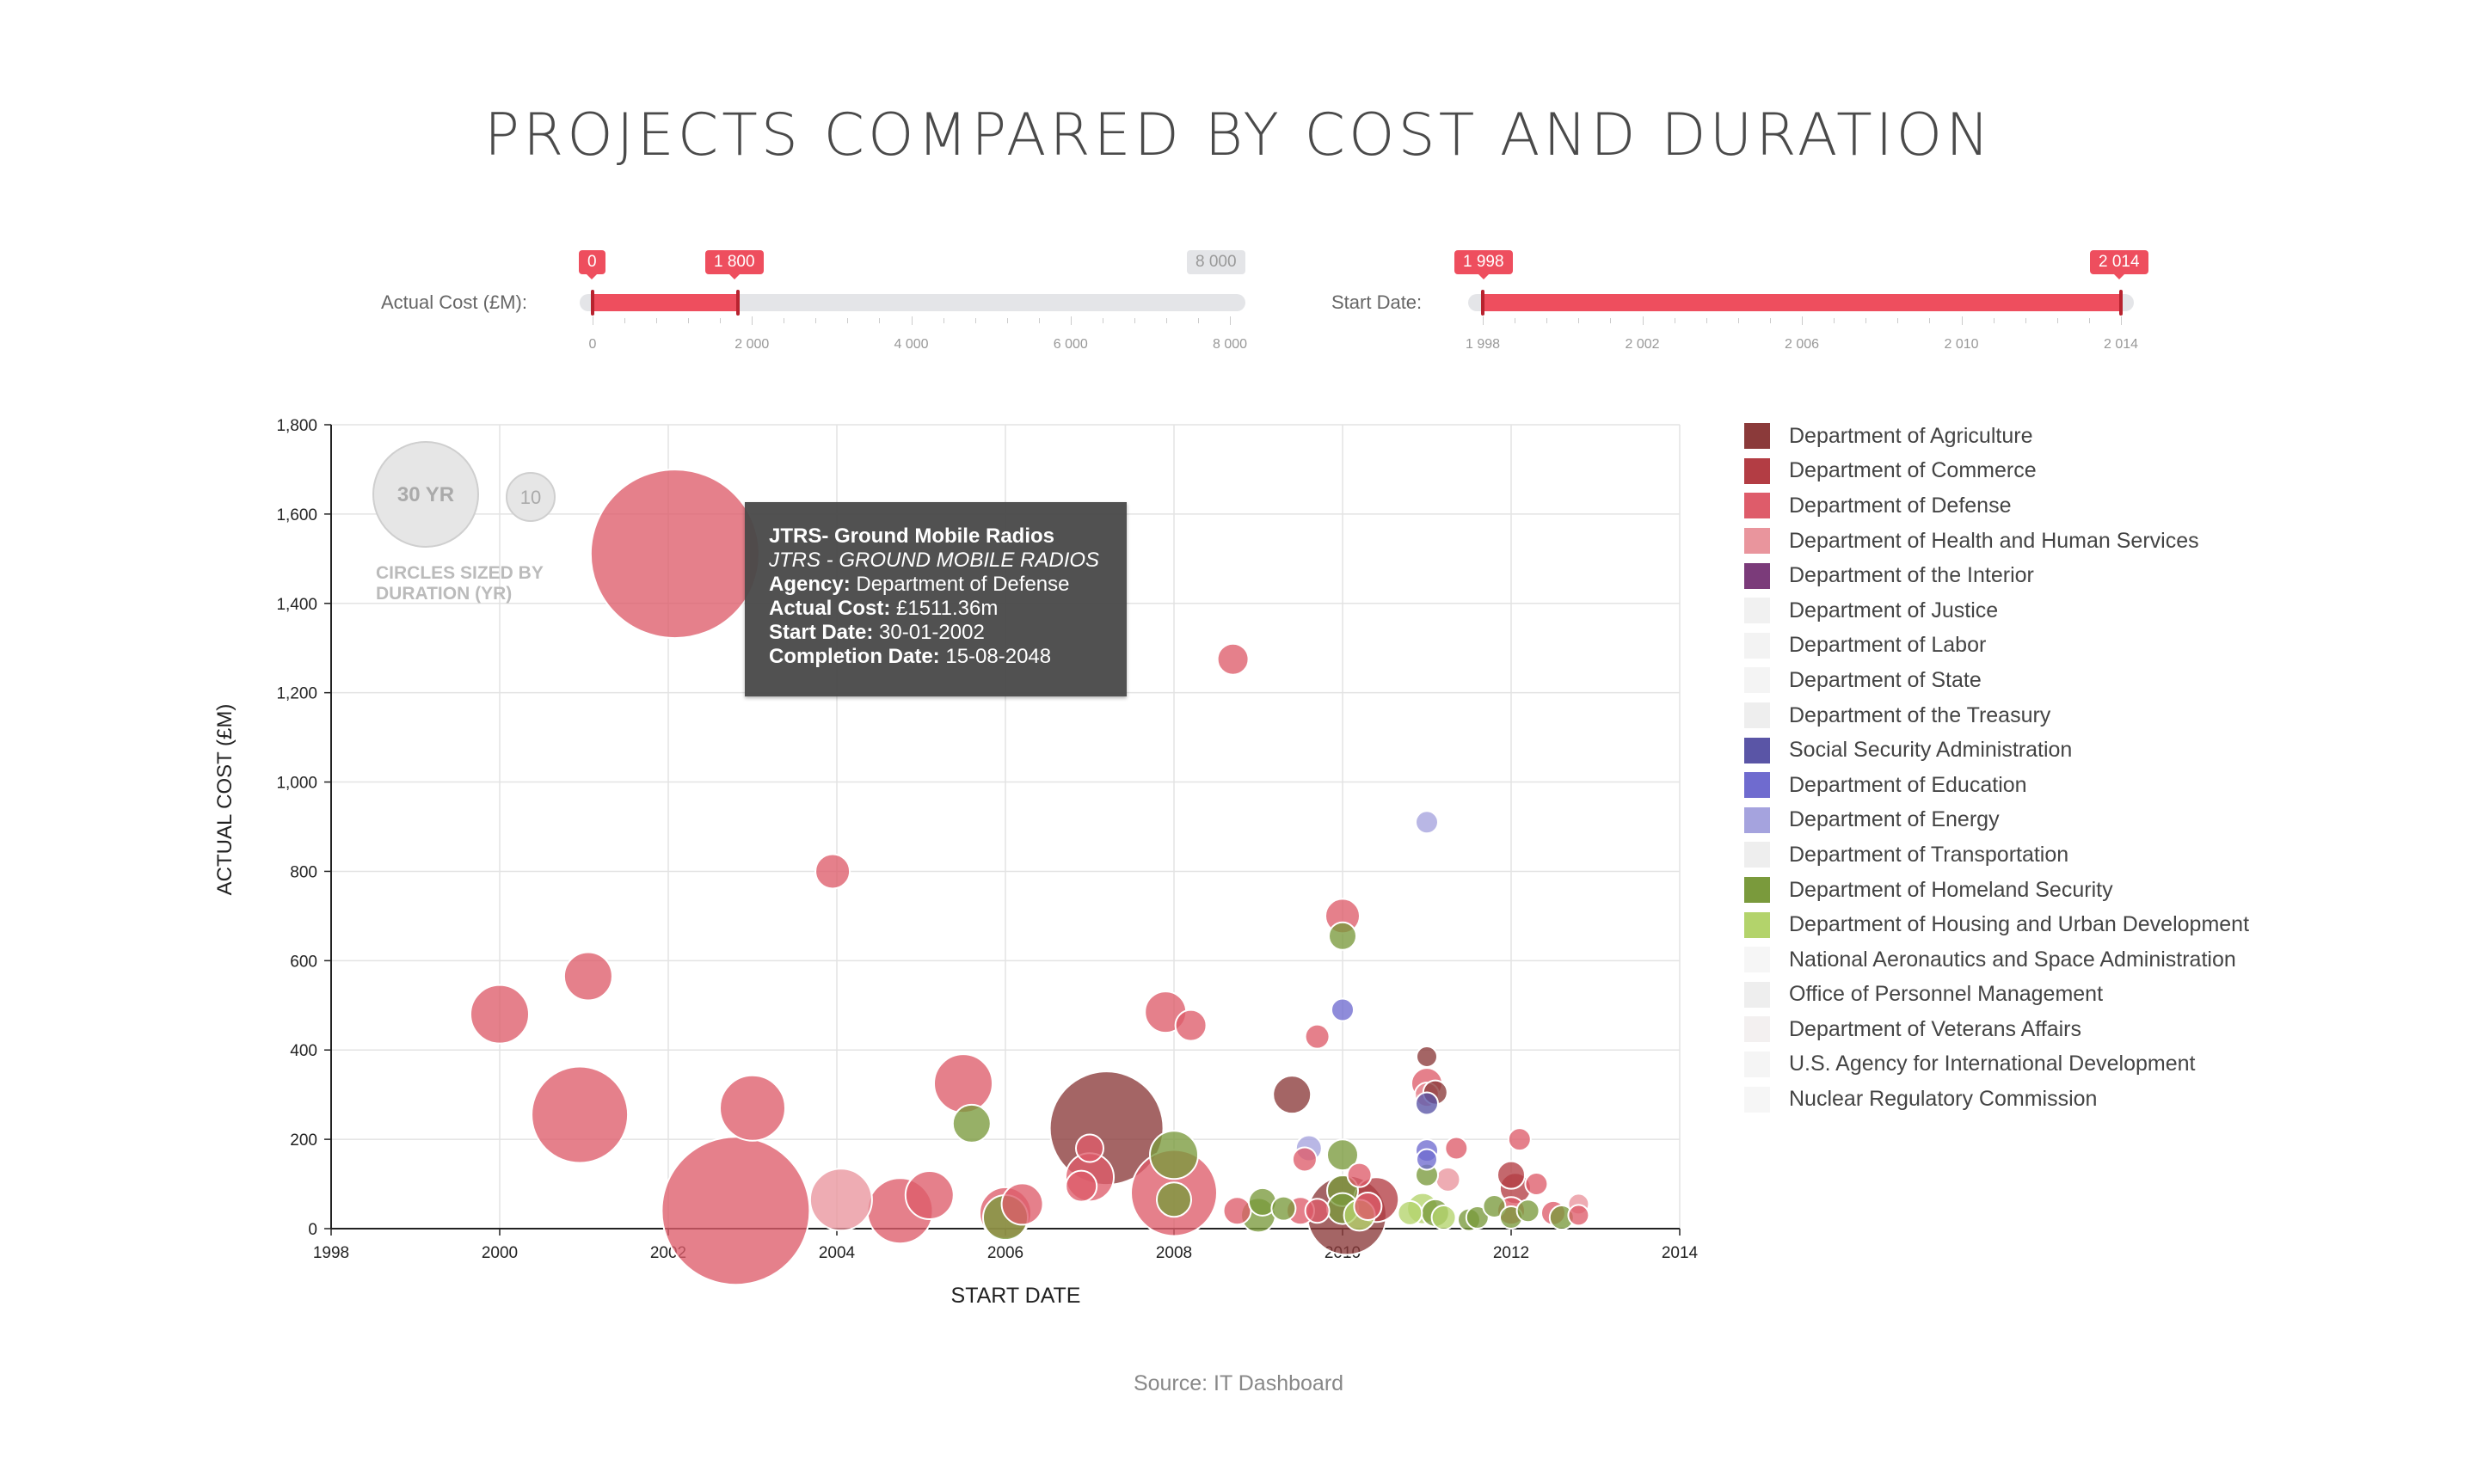 The height and width of the screenshot is (1484, 2477). I want to click on date-max-handle, so click(2121, 303).